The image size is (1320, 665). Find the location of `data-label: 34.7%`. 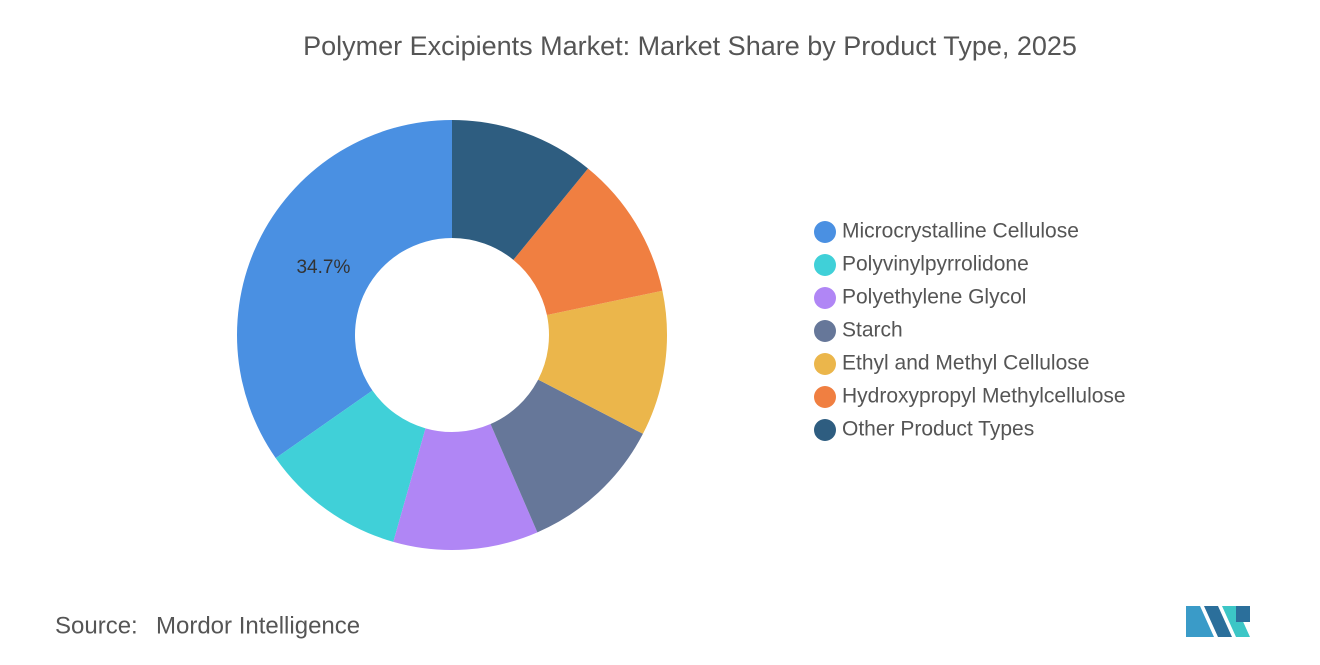

data-label: 34.7% is located at coordinates (323, 267).